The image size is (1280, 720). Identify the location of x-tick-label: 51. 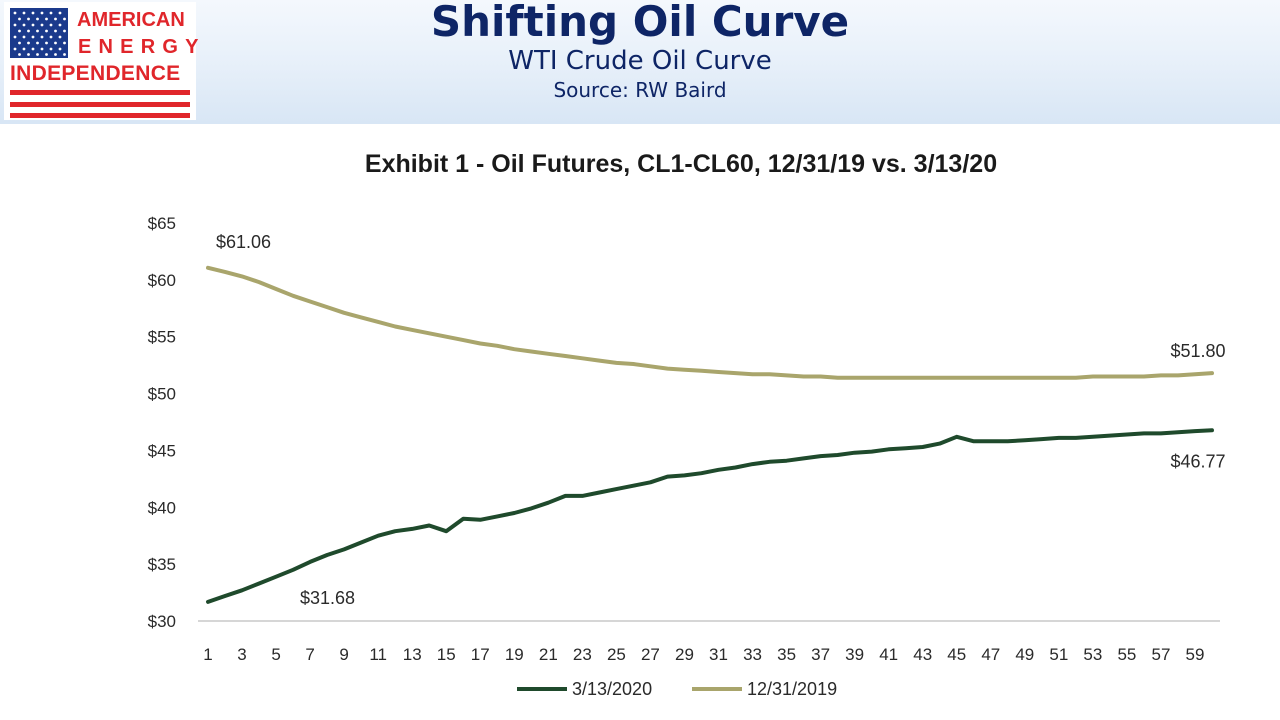
(1058, 654).